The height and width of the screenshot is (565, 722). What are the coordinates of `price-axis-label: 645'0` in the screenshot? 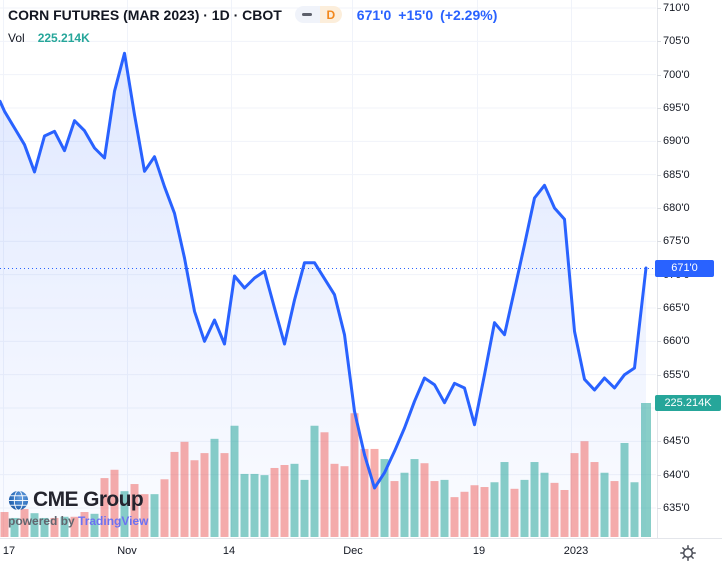 It's located at (676, 441).